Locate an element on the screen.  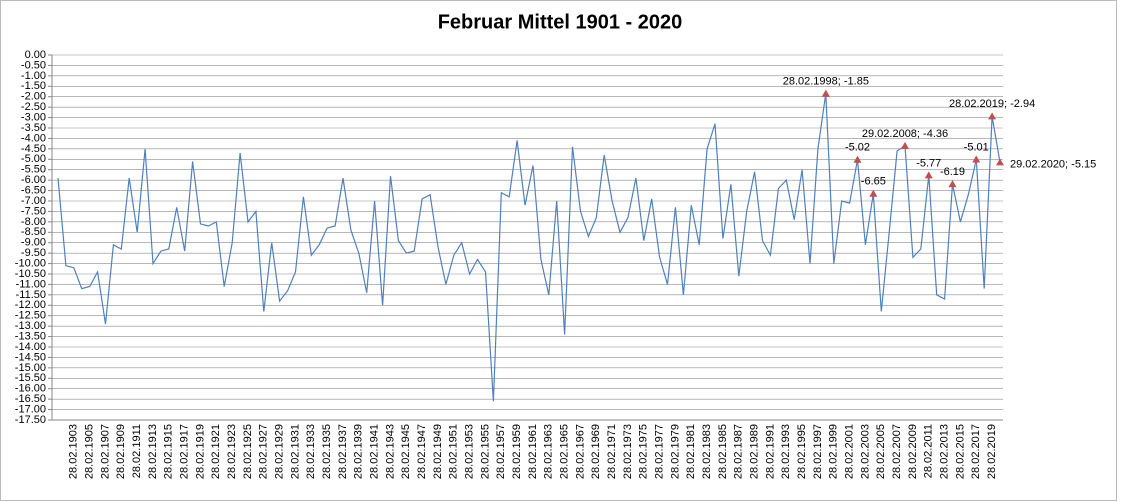
x-tick-label: 28.02.1911 is located at coordinates (137, 451).